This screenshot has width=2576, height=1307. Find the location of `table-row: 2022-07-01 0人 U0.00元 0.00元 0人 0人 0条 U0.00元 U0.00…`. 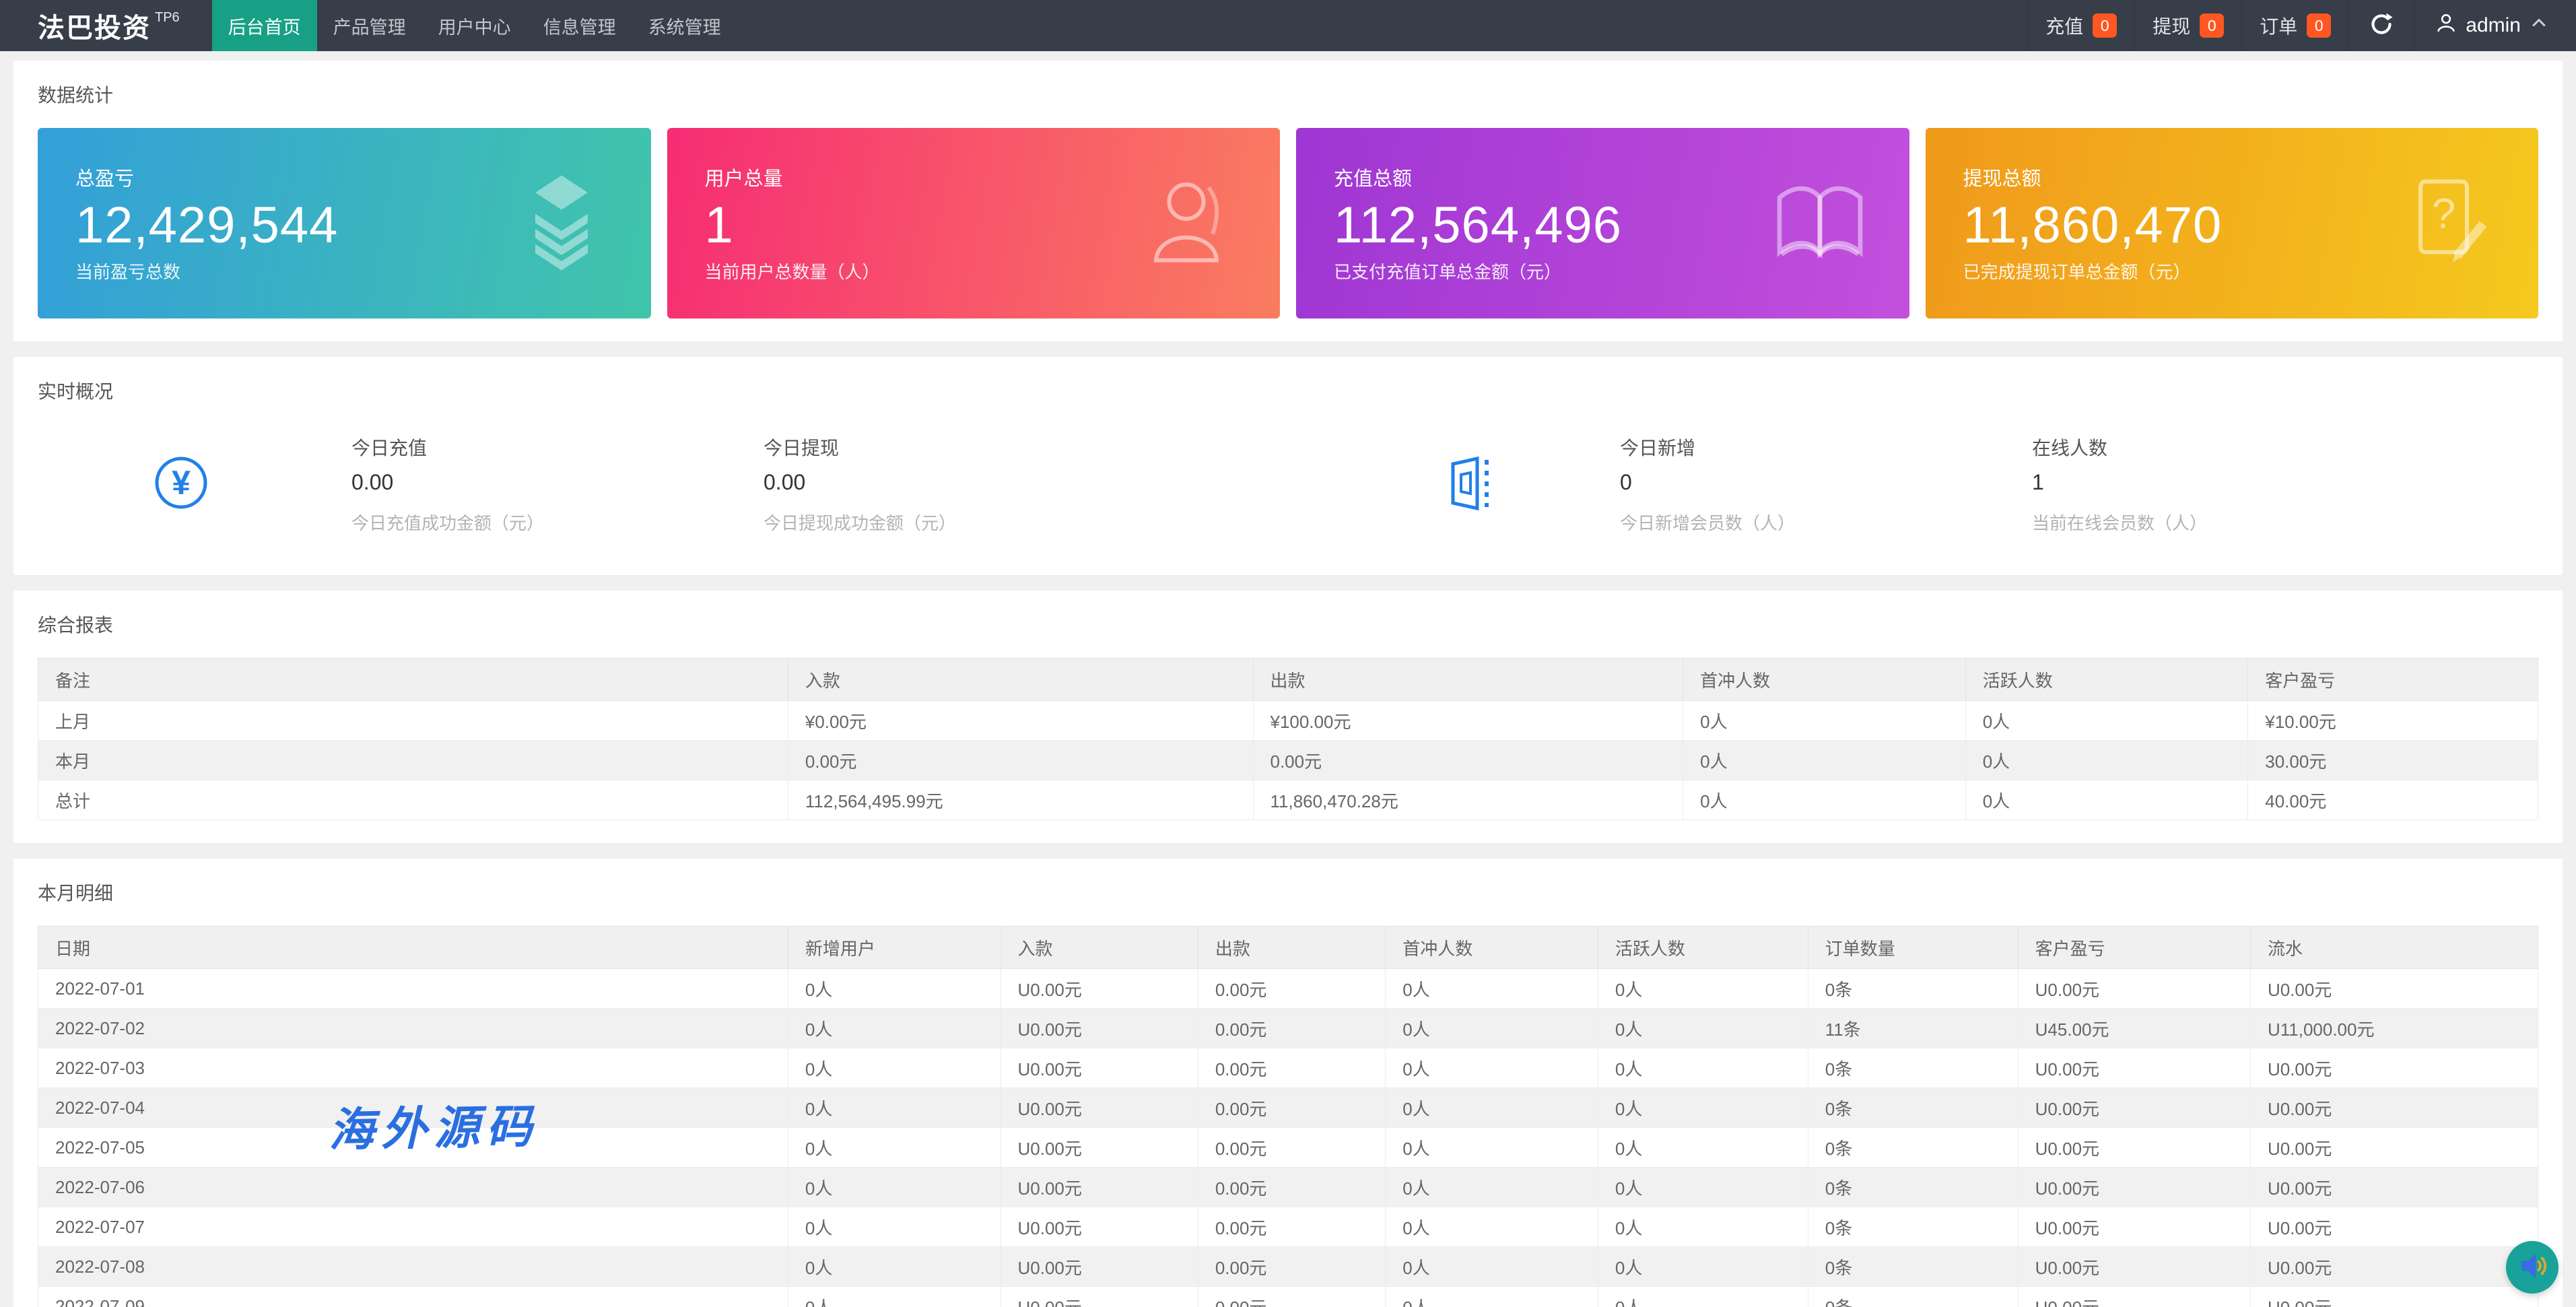

table-row: 2022-07-01 0人 U0.00元 0.00元 0人 0人 0条 U0.00元 U0.00… is located at coordinates (1288, 989).